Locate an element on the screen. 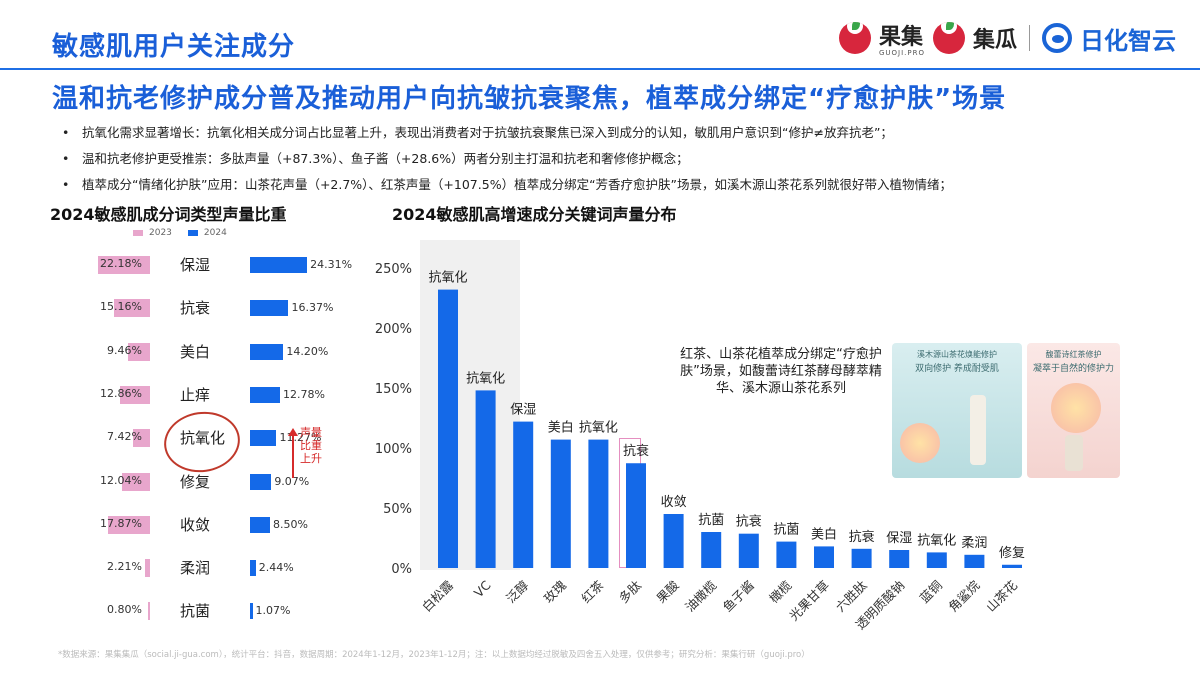 This screenshot has width=1200, height=675. guoji-logo-name: 果集 is located at coordinates (900, 37).